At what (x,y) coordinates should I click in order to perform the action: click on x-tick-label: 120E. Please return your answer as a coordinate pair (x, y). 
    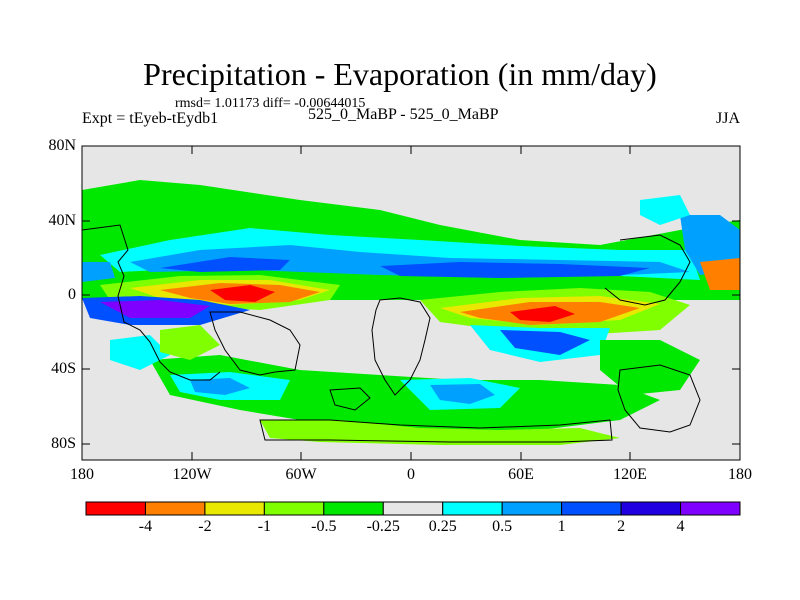
    Looking at the image, I should click on (630, 474).